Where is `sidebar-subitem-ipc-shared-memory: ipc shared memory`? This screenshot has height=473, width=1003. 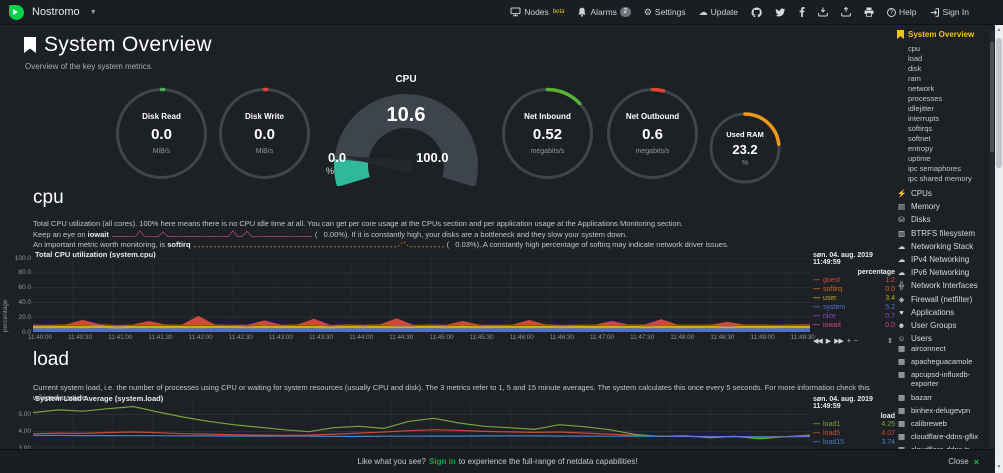 sidebar-subitem-ipc-shared-memory: ipc shared memory is located at coordinates (940, 178).